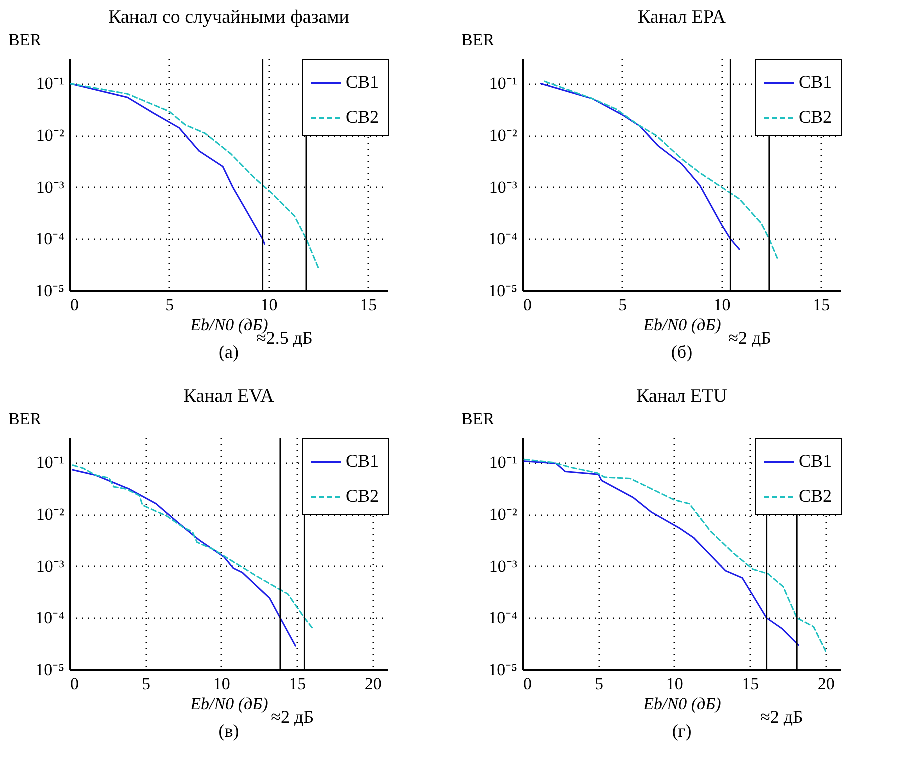 The width and height of the screenshot is (906, 758). I want to click on chart-title: Канал EPA, so click(682, 17).